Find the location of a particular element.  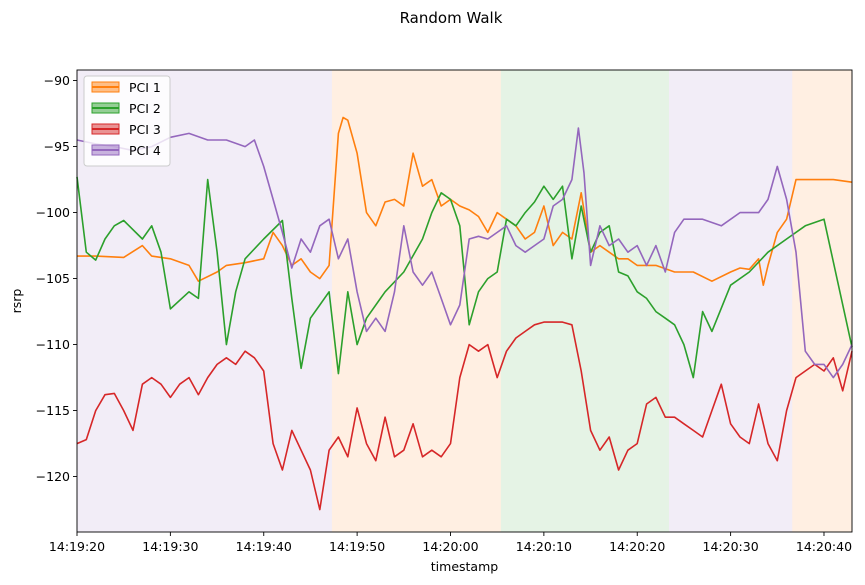

legend-label: PCI 1 is located at coordinates (145, 87).